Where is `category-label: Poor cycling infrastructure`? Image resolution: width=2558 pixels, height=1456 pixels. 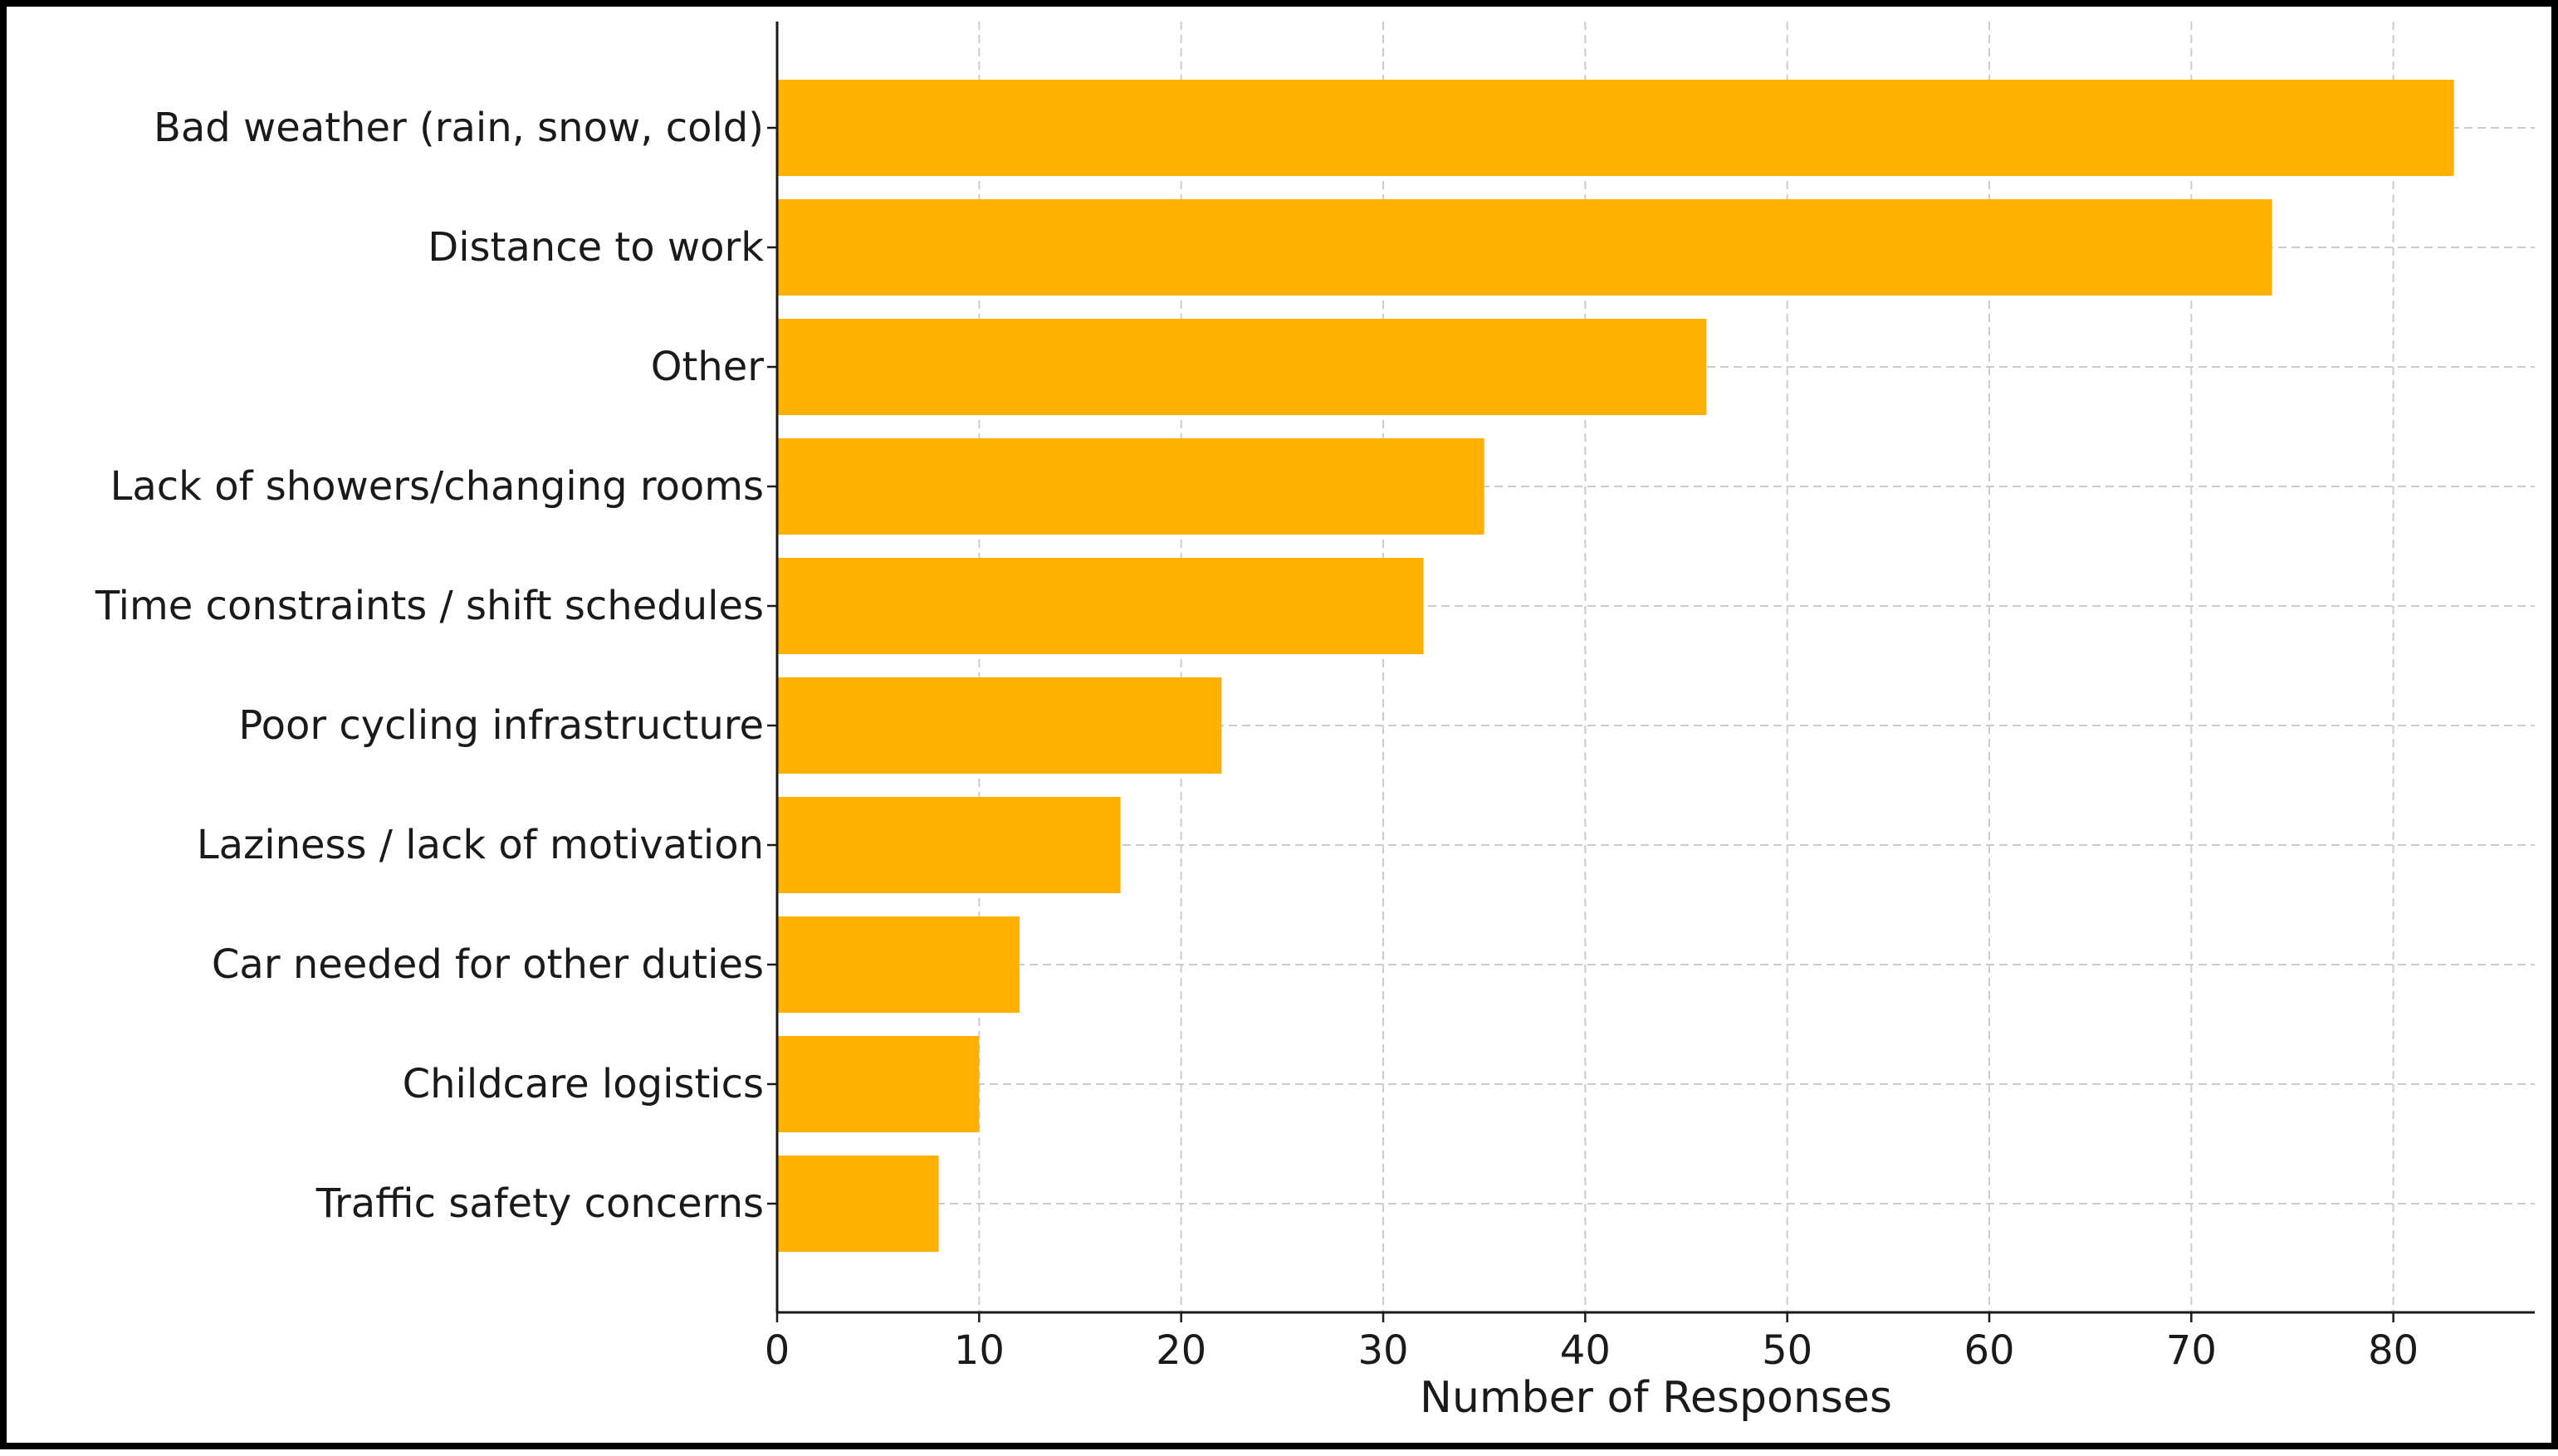
category-label: Poor cycling infrastructure is located at coordinates (501, 725).